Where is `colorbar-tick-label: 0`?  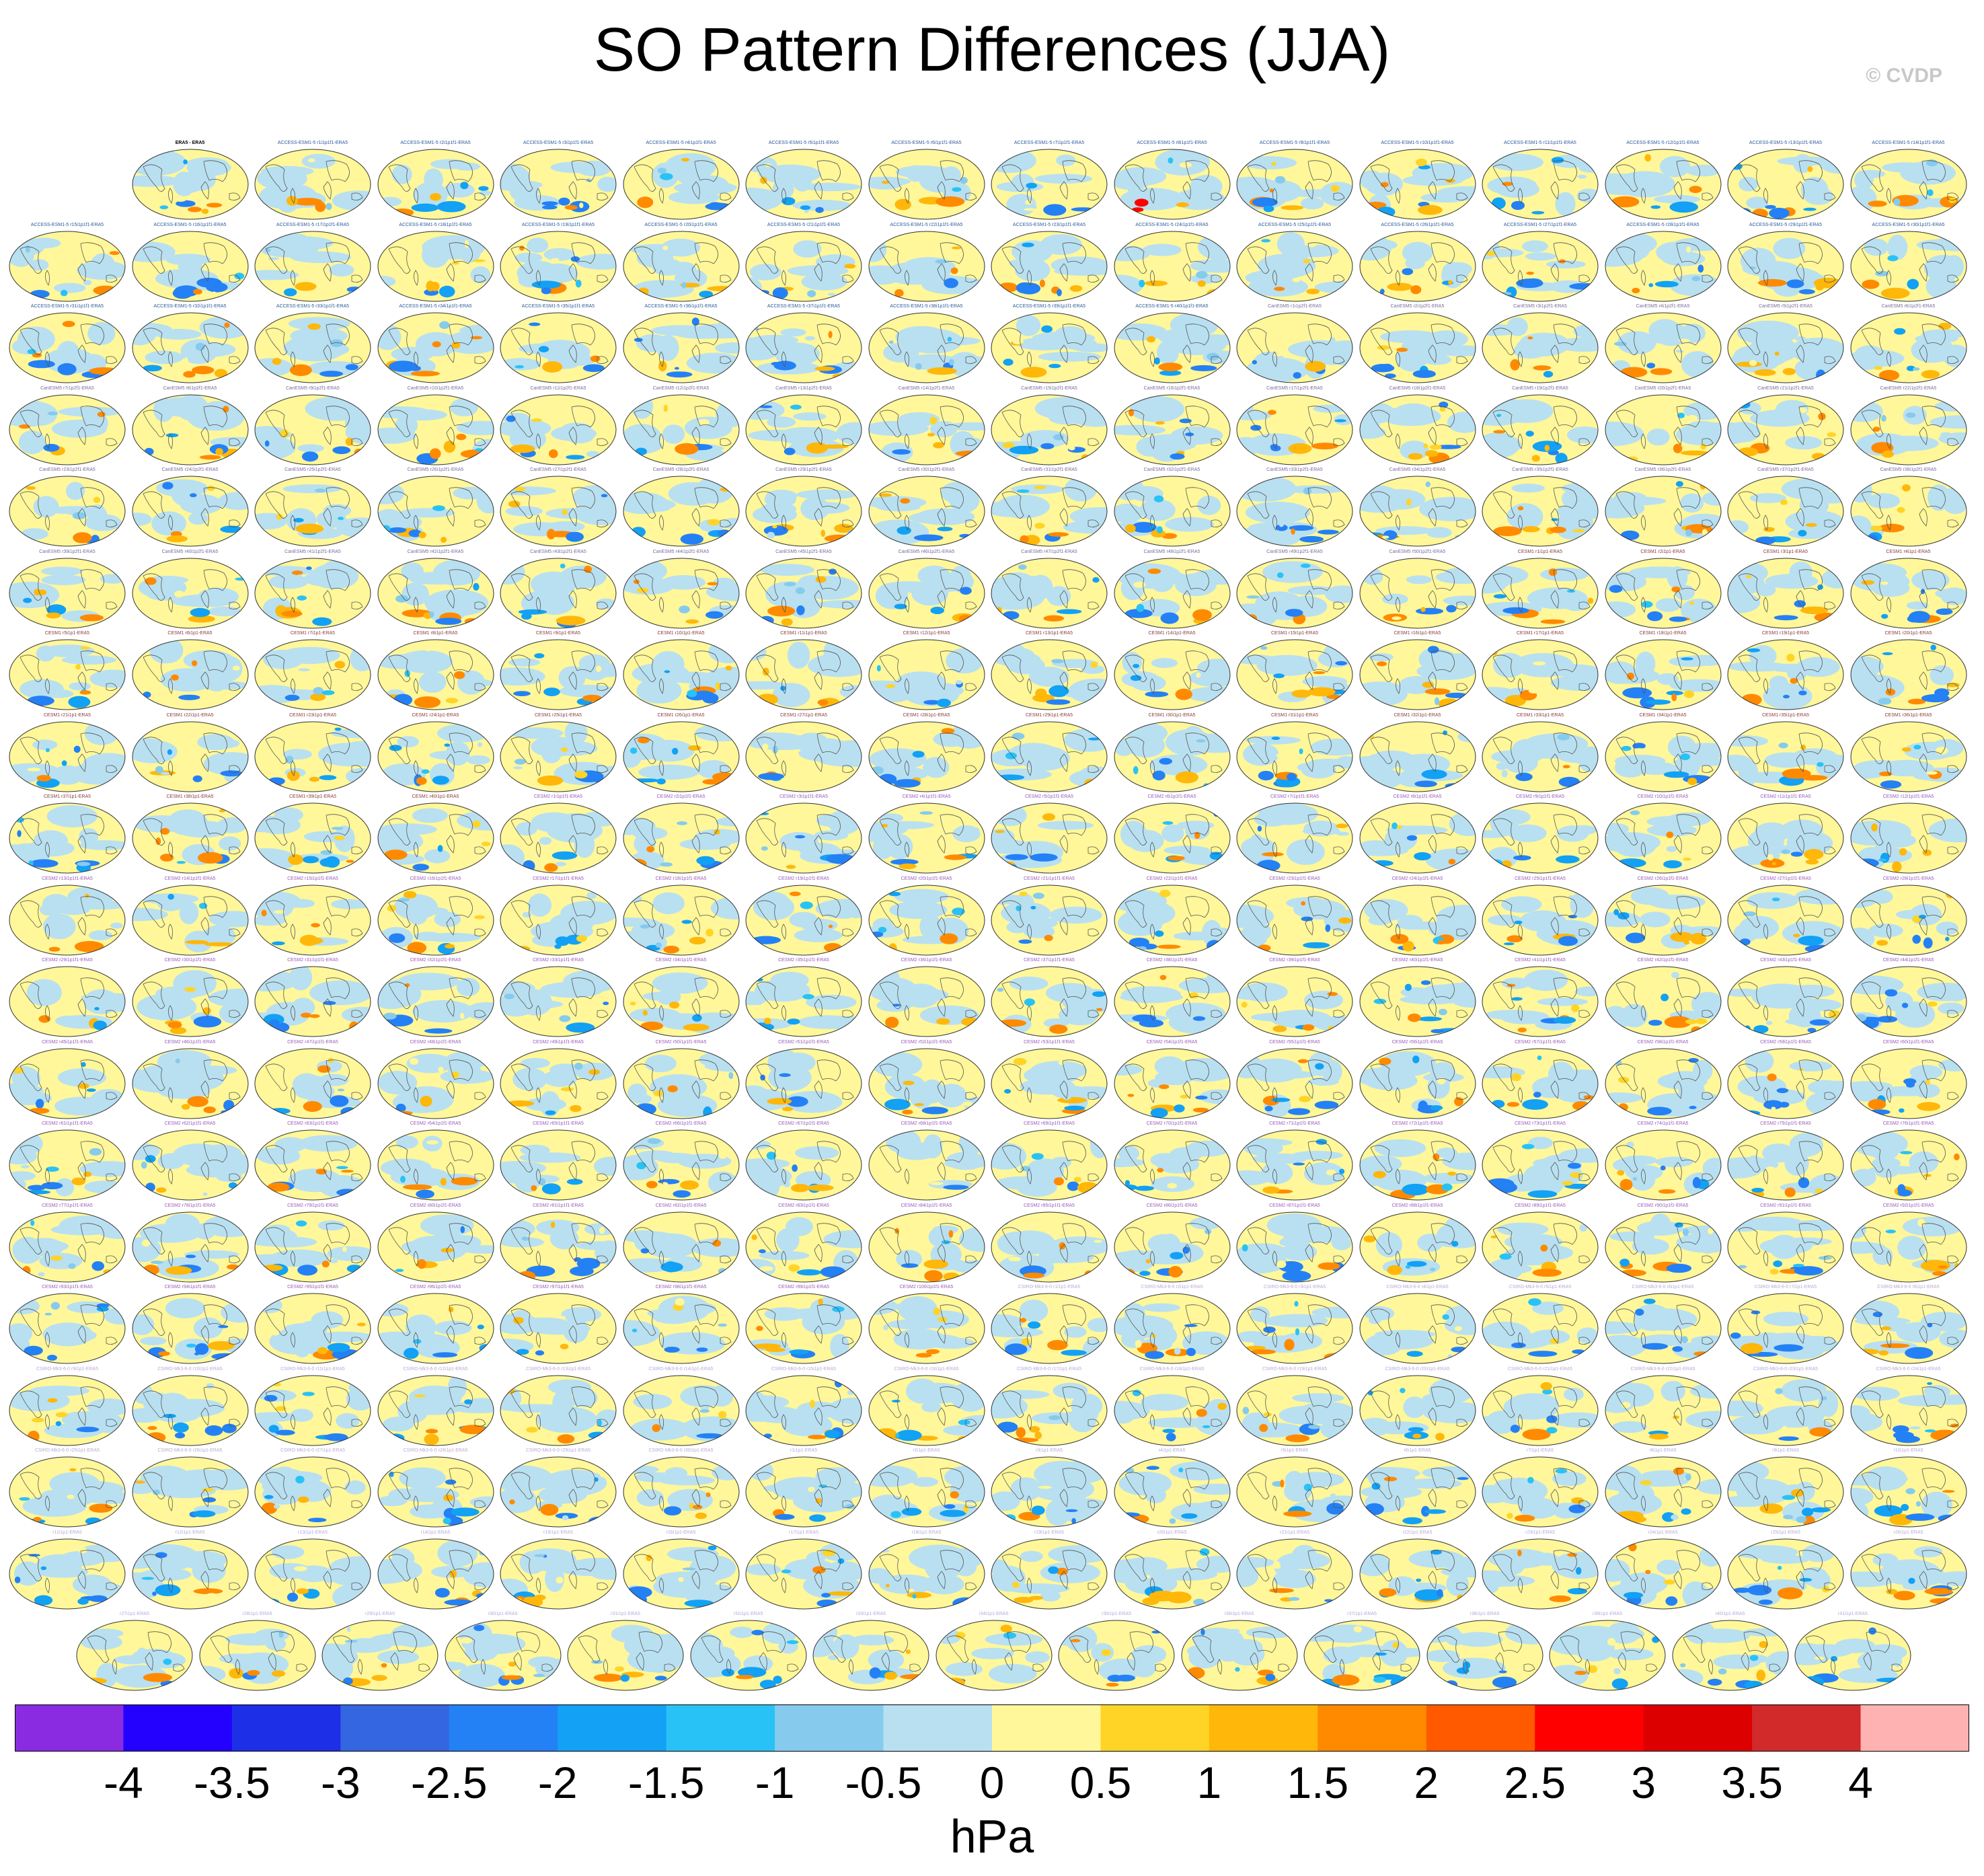 colorbar-tick-label: 0 is located at coordinates (992, 1783).